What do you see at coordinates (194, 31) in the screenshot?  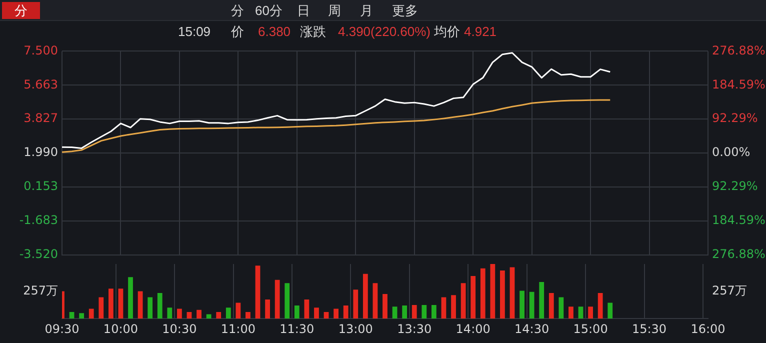 I see `text: 15:09` at bounding box center [194, 31].